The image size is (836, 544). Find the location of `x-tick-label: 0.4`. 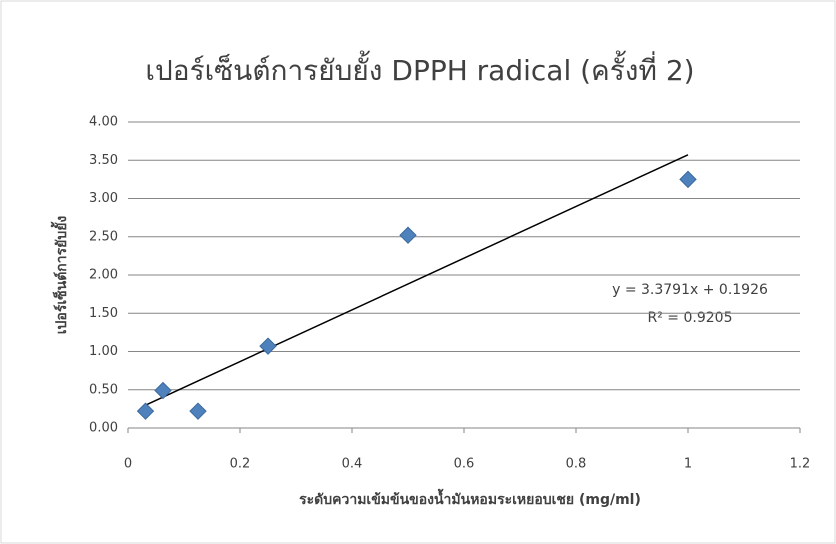

x-tick-label: 0.4 is located at coordinates (352, 464).